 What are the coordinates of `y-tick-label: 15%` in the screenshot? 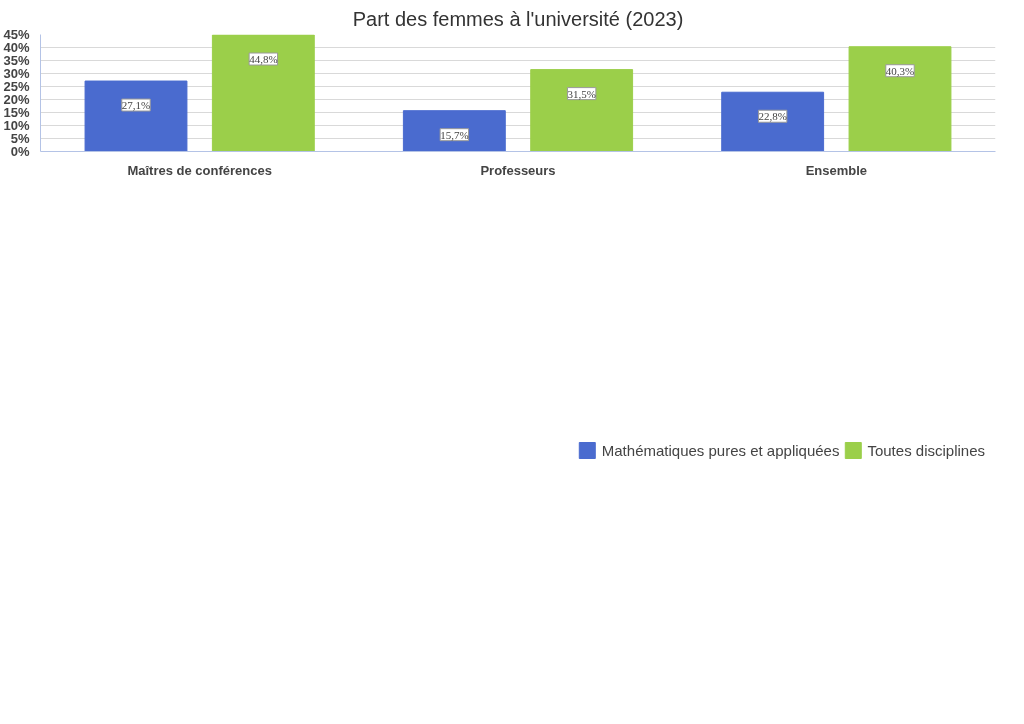 It's located at (16, 112).